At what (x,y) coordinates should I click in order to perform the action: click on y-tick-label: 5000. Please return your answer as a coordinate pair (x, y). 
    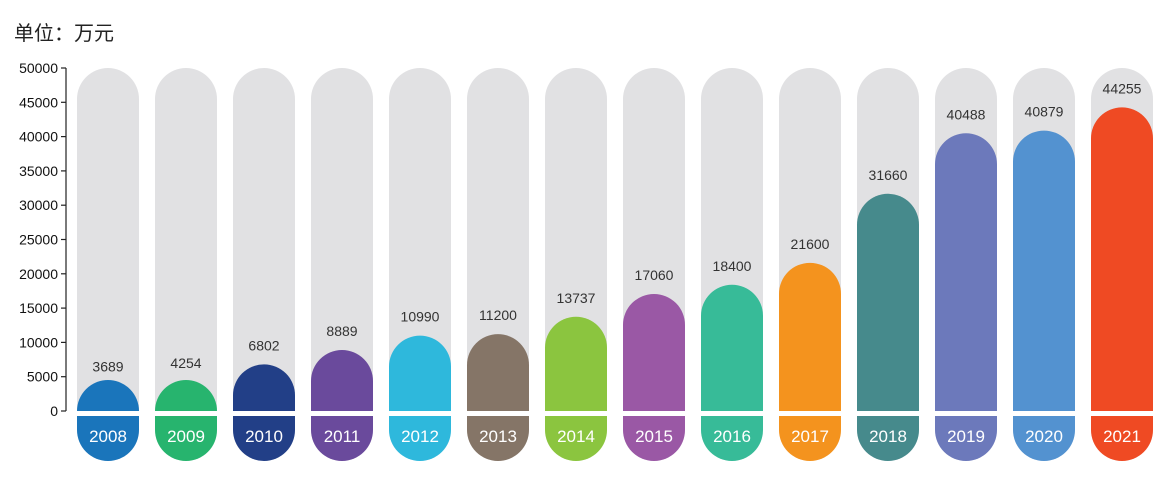
    Looking at the image, I should click on (42, 377).